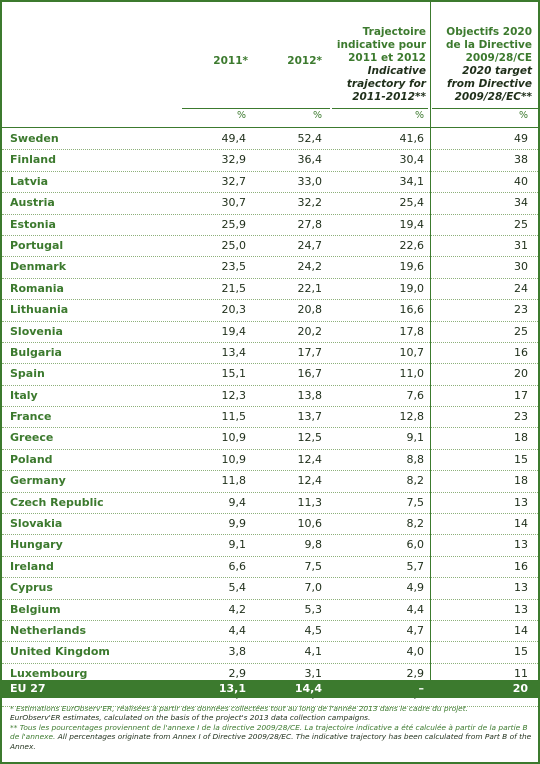 The height and width of the screenshot is (764, 540). What do you see at coordinates (37, 245) in the screenshot?
I see `country-name: Portugal` at bounding box center [37, 245].